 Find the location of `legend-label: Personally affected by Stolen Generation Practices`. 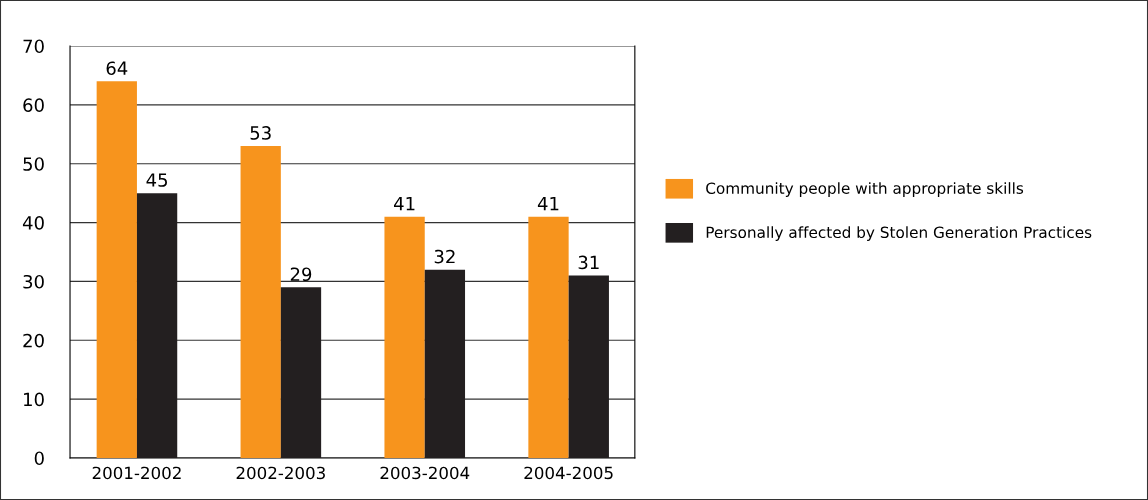

legend-label: Personally affected by Stolen Generation Practices is located at coordinates (899, 234).